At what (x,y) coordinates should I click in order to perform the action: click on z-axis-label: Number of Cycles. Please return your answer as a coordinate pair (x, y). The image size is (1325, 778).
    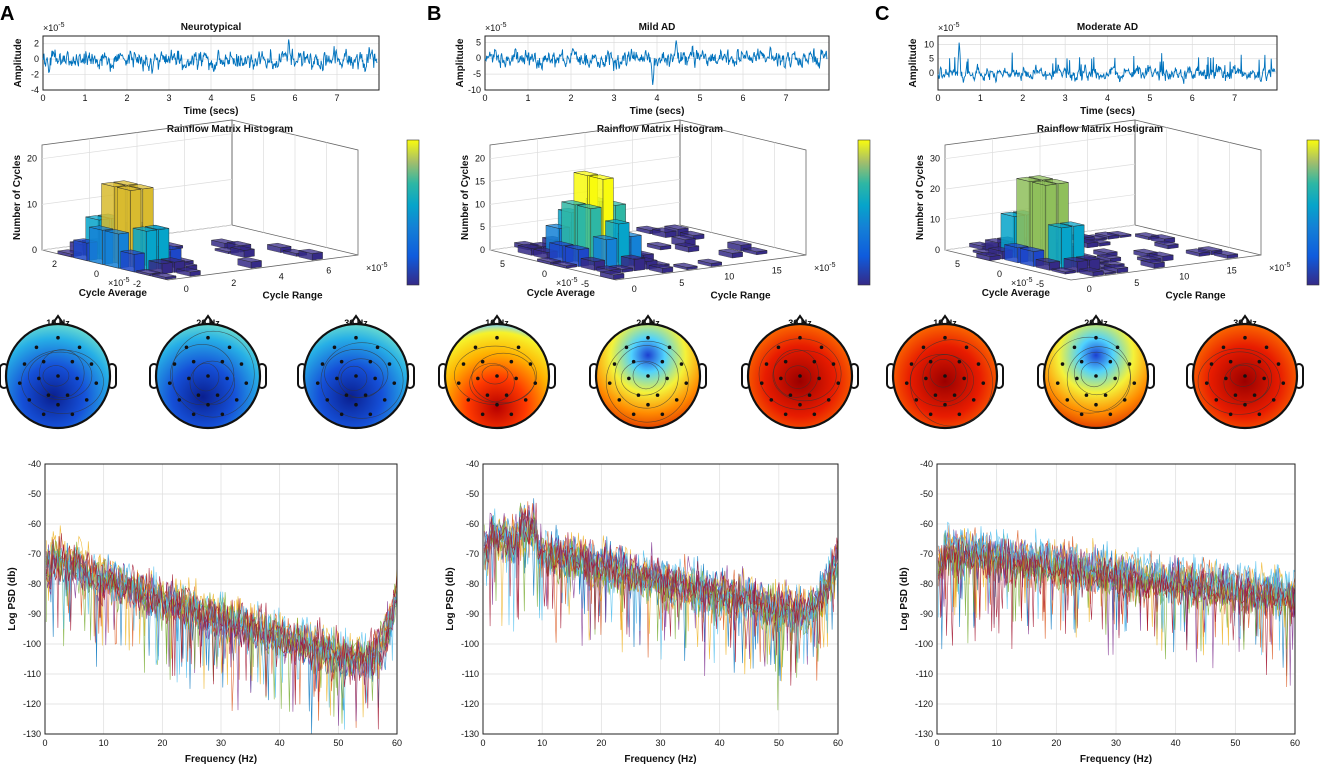
    Looking at the image, I should click on (17, 197).